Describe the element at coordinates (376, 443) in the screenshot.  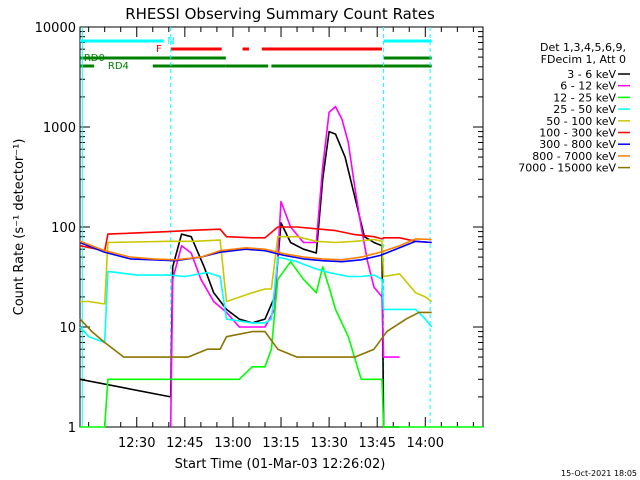
I see `x-tick-label: 13:45` at that location.